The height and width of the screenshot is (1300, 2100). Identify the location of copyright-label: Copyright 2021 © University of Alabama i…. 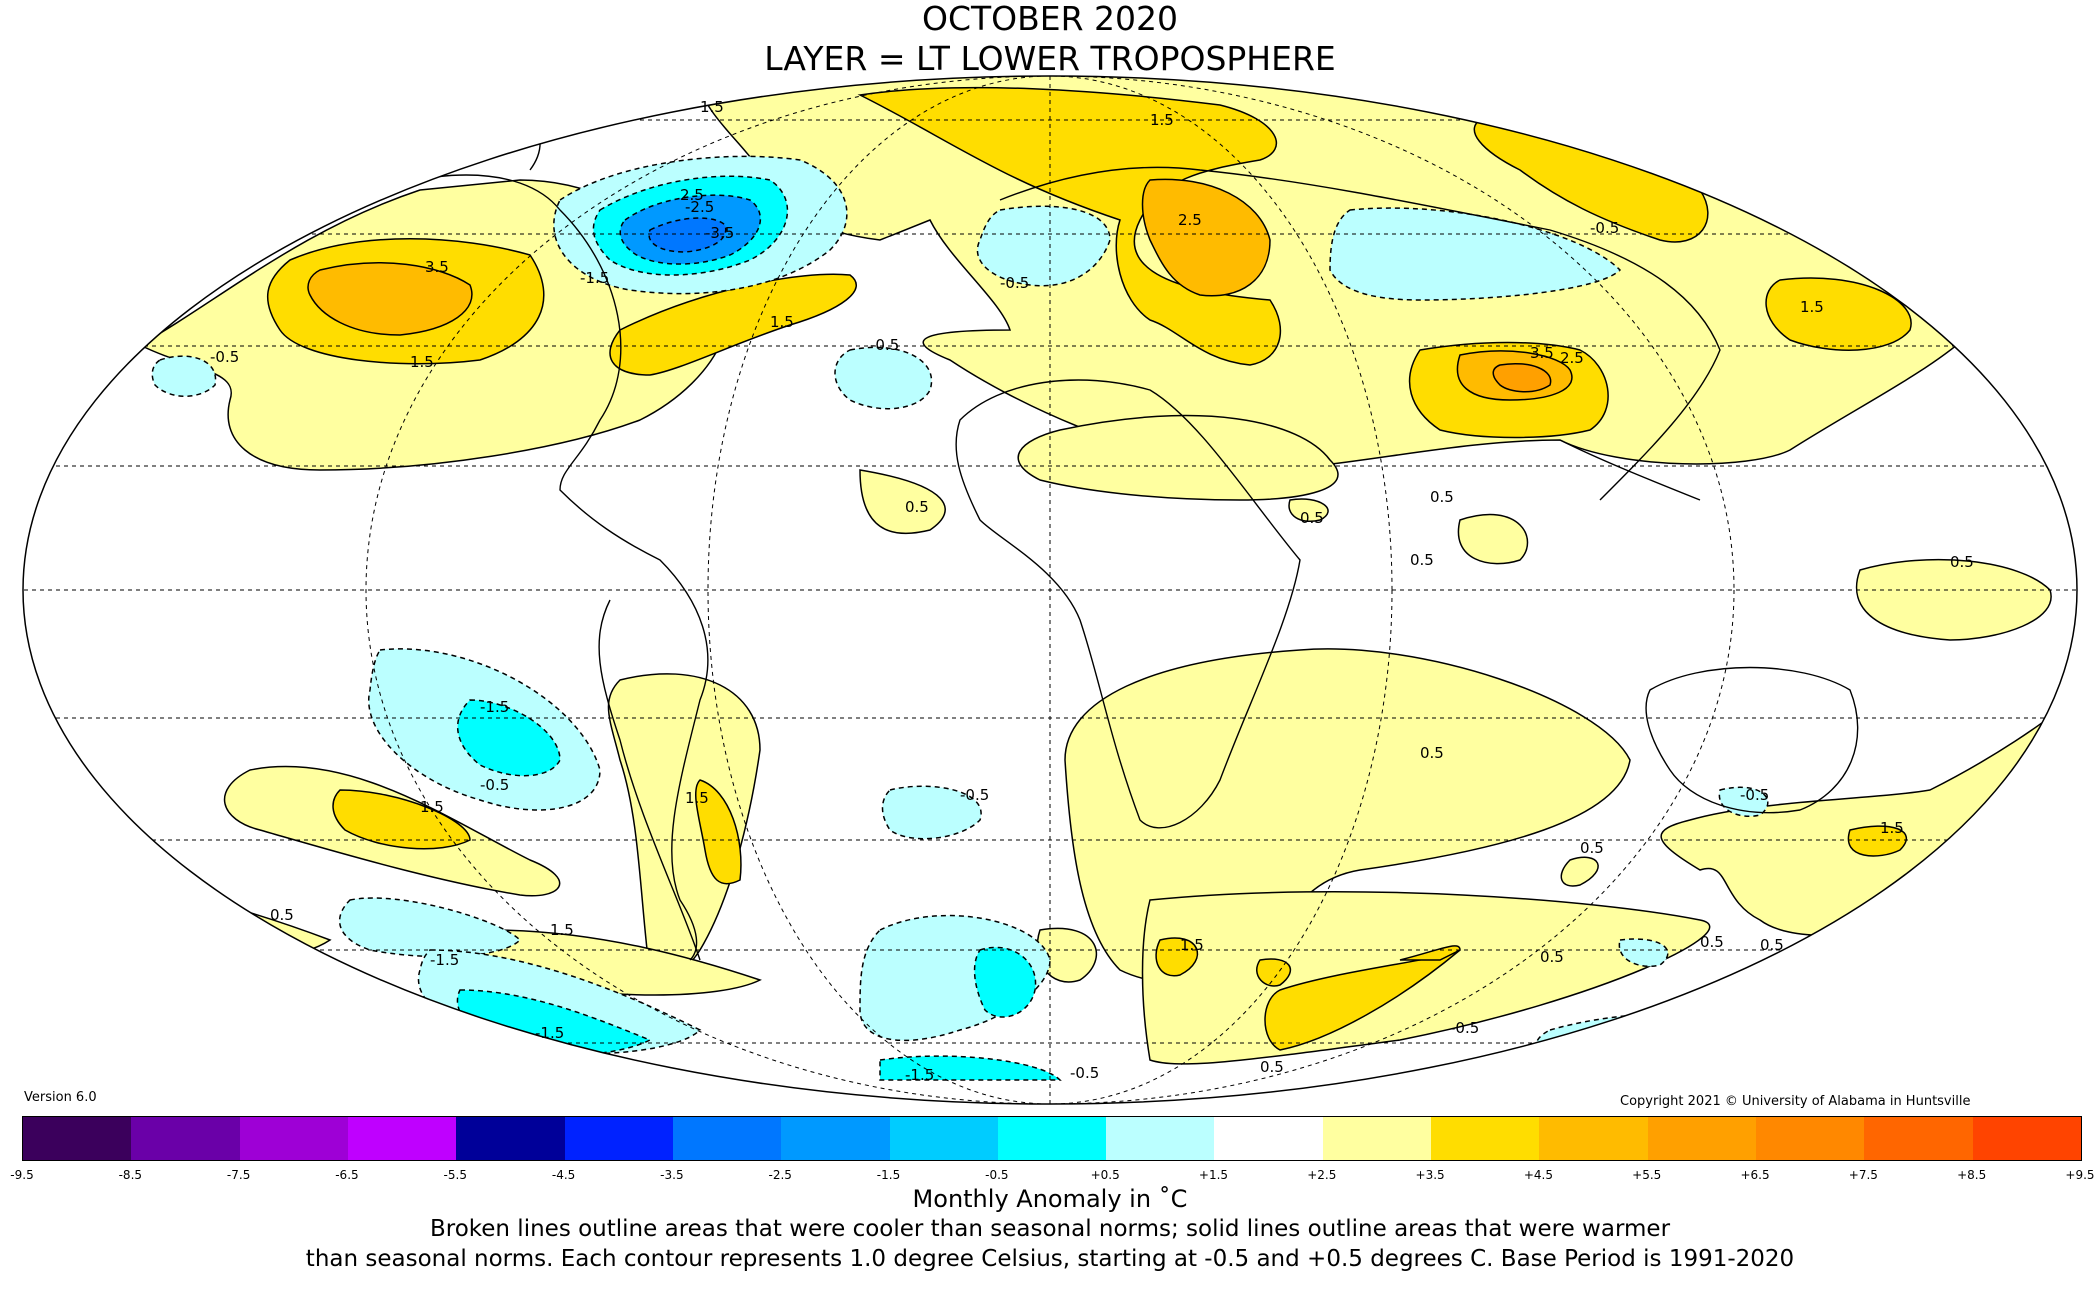
(1795, 1101).